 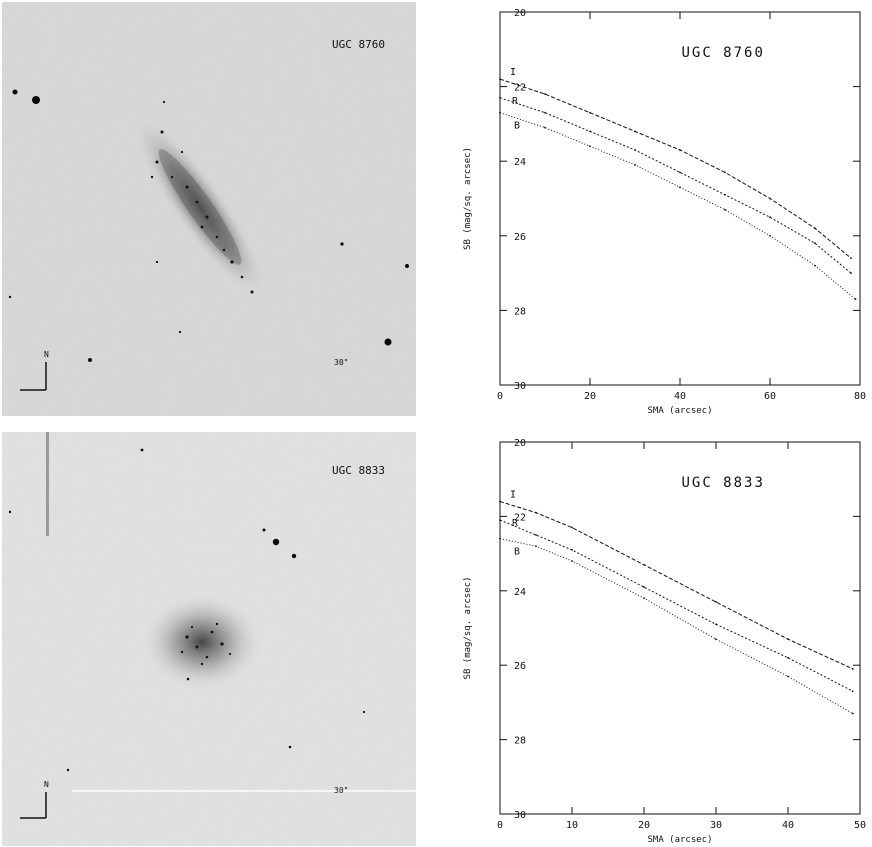 What do you see at coordinates (47, 484) in the screenshot?
I see `detector-artifact` at bounding box center [47, 484].